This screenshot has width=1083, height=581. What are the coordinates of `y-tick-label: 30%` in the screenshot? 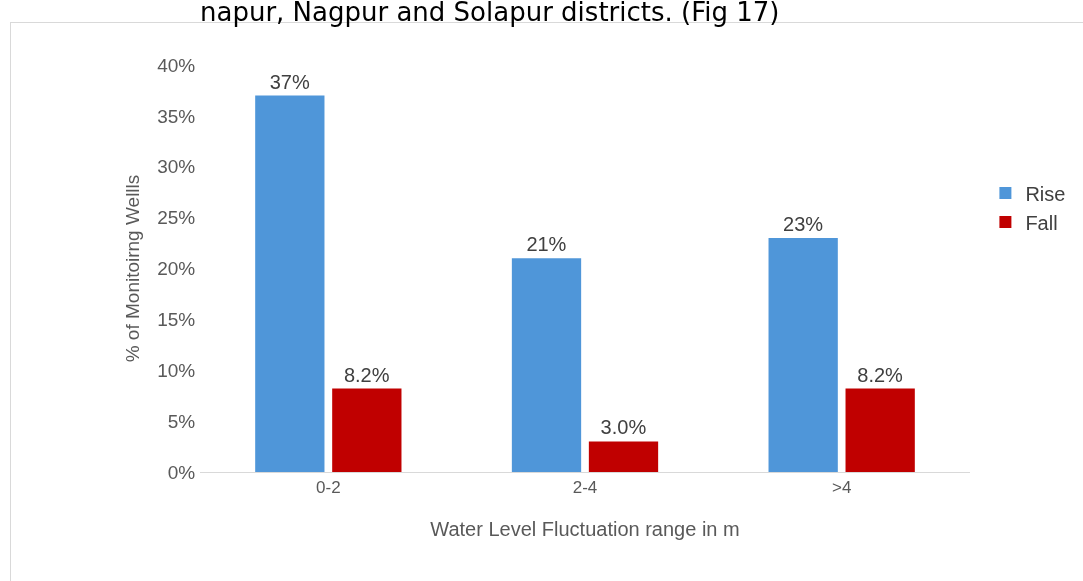 It's located at (176, 167).